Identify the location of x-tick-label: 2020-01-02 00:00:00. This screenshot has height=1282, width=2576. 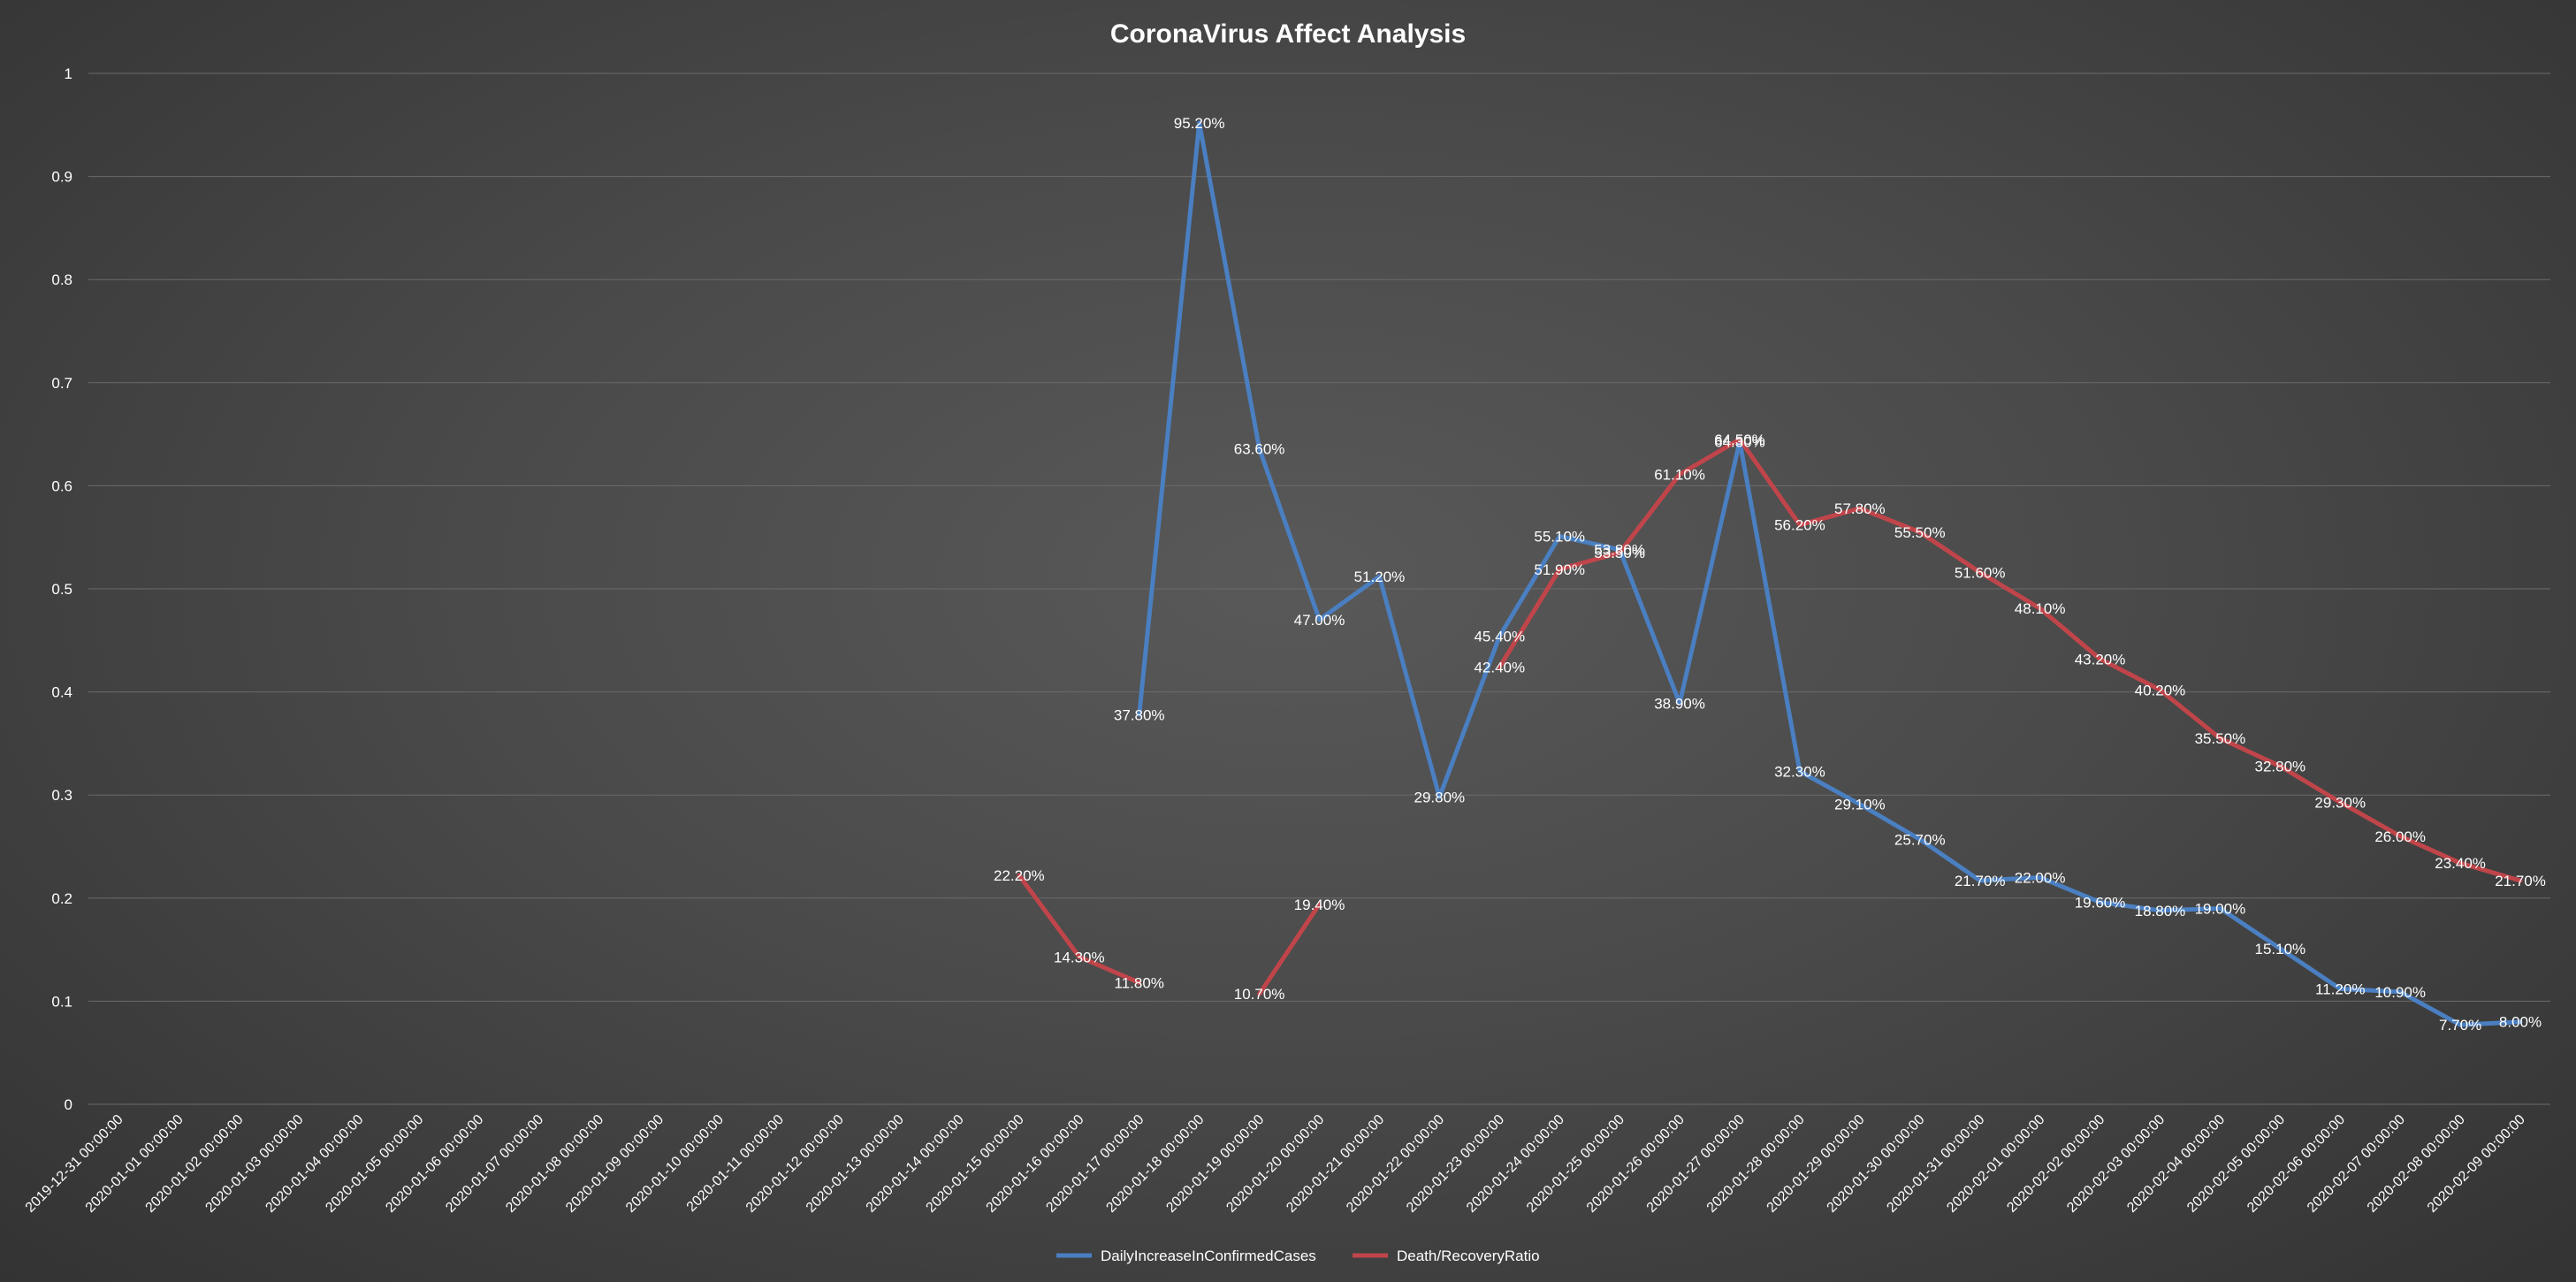
(195, 1164).